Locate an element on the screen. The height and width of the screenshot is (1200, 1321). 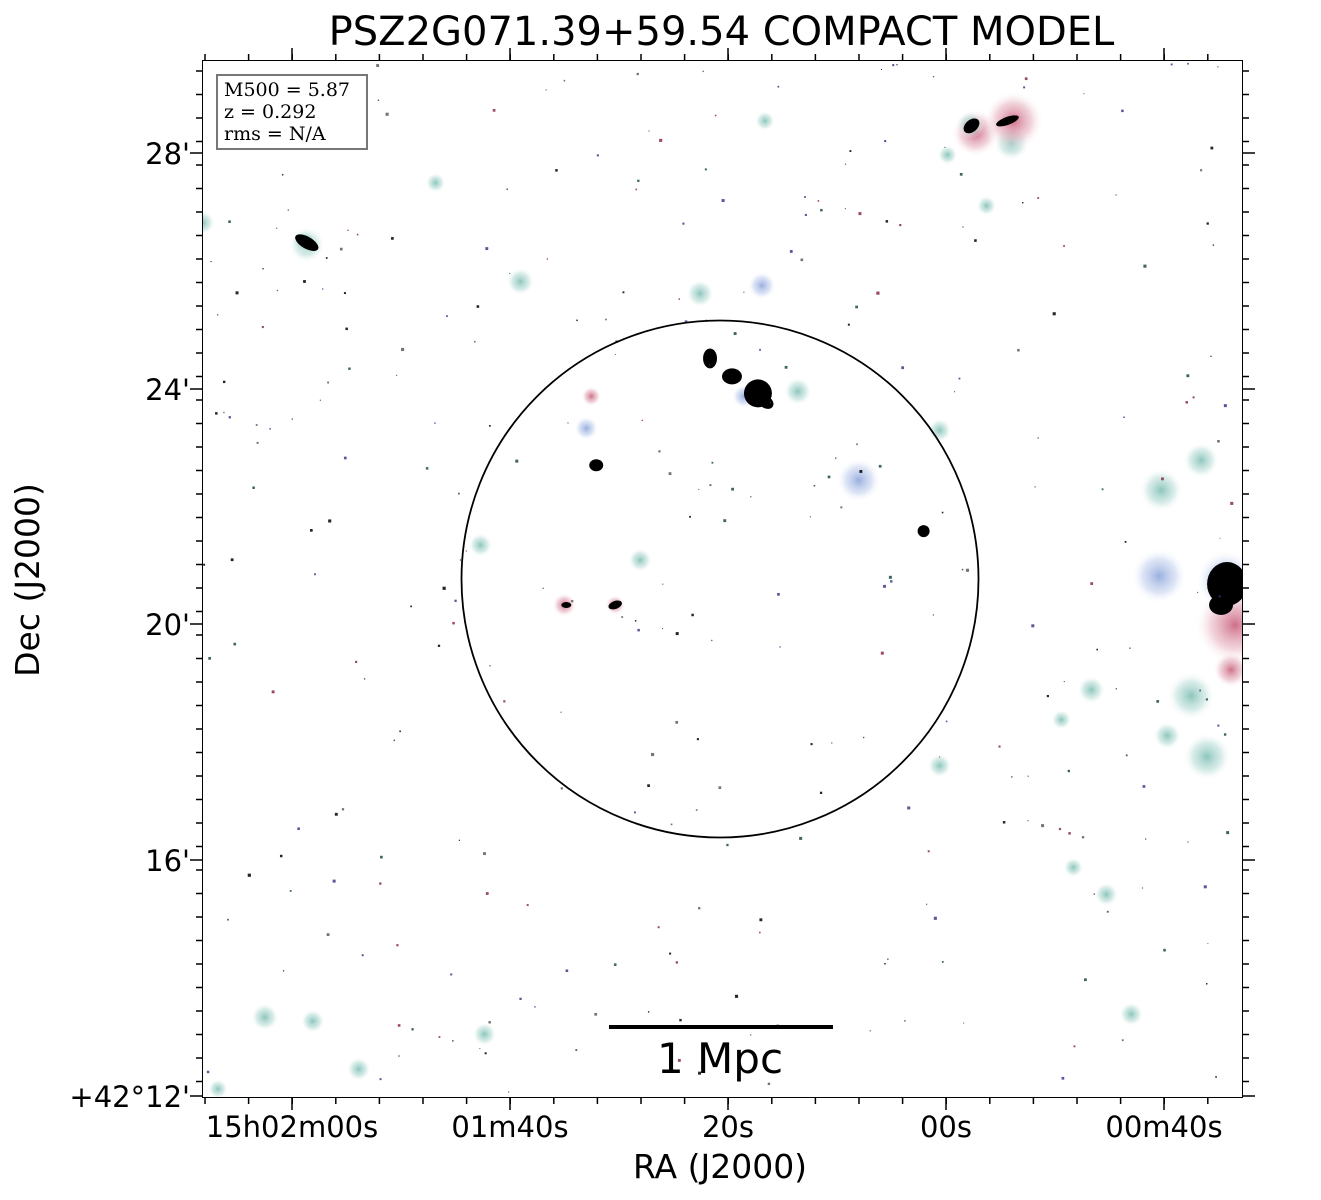
x-tick-label: 15h02m00s is located at coordinates (292, 1127).